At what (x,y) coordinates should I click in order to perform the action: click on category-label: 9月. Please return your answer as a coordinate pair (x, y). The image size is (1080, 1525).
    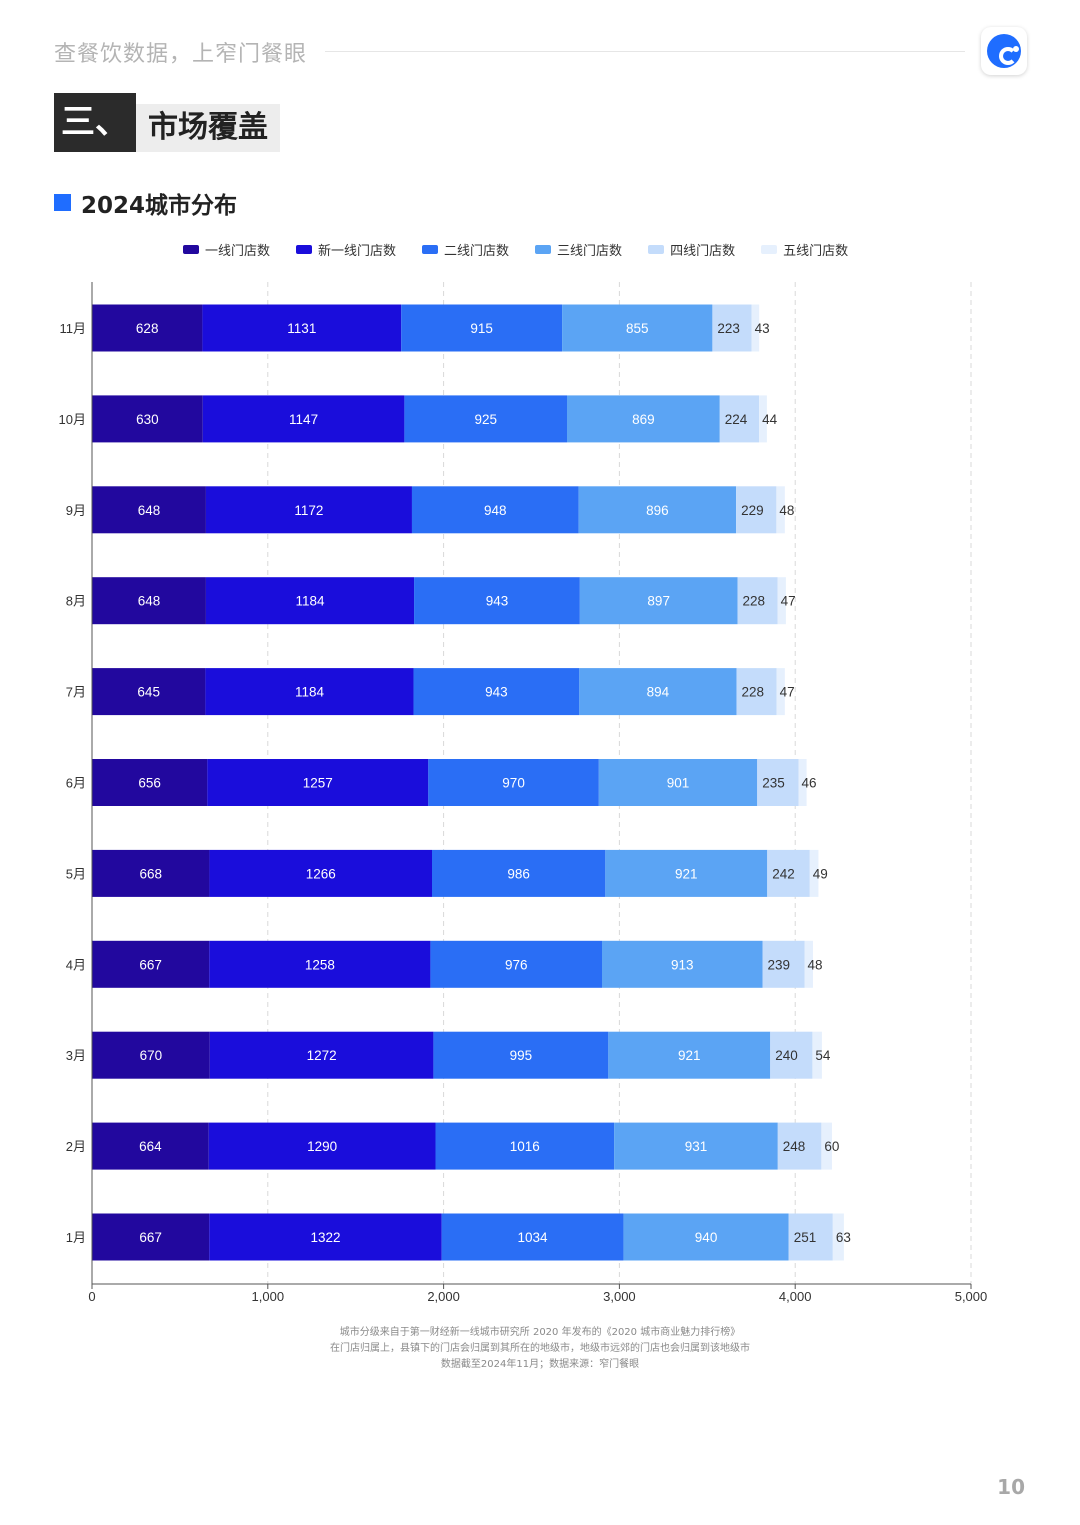
    Looking at the image, I should click on (76, 510).